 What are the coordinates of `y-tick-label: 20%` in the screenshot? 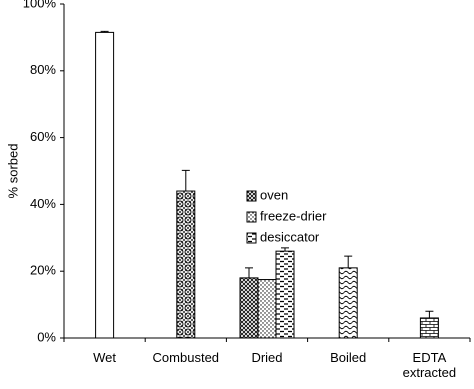 It's located at (43, 270).